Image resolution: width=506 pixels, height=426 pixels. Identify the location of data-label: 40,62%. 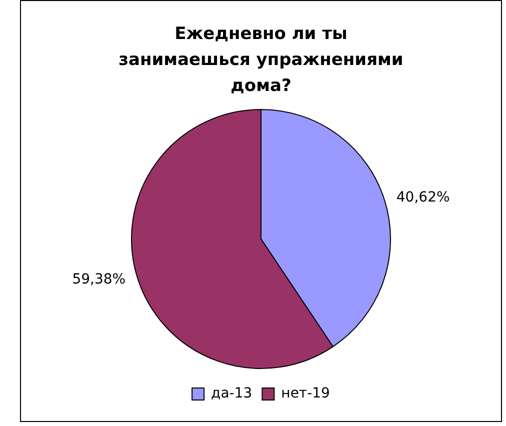
(423, 198).